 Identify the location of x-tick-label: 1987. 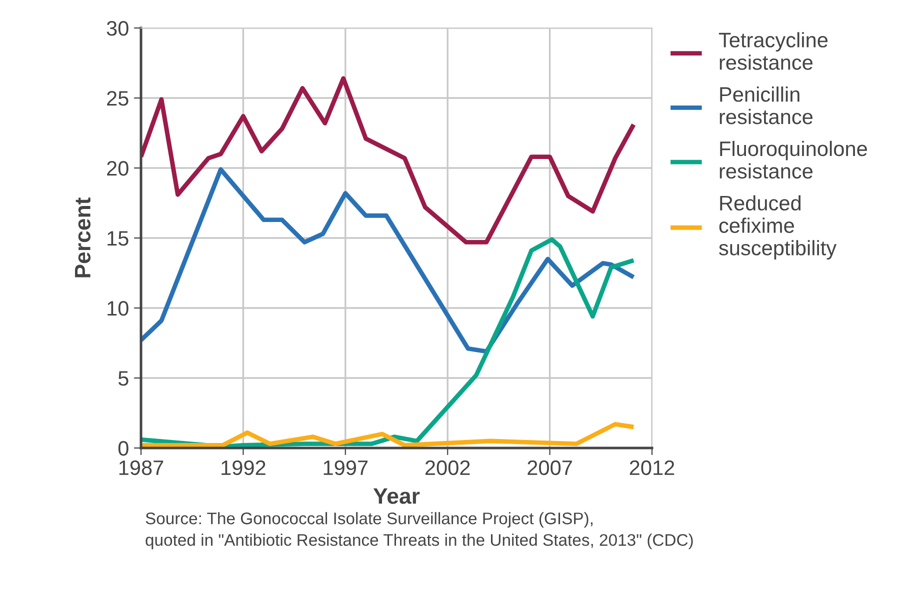
(141, 468).